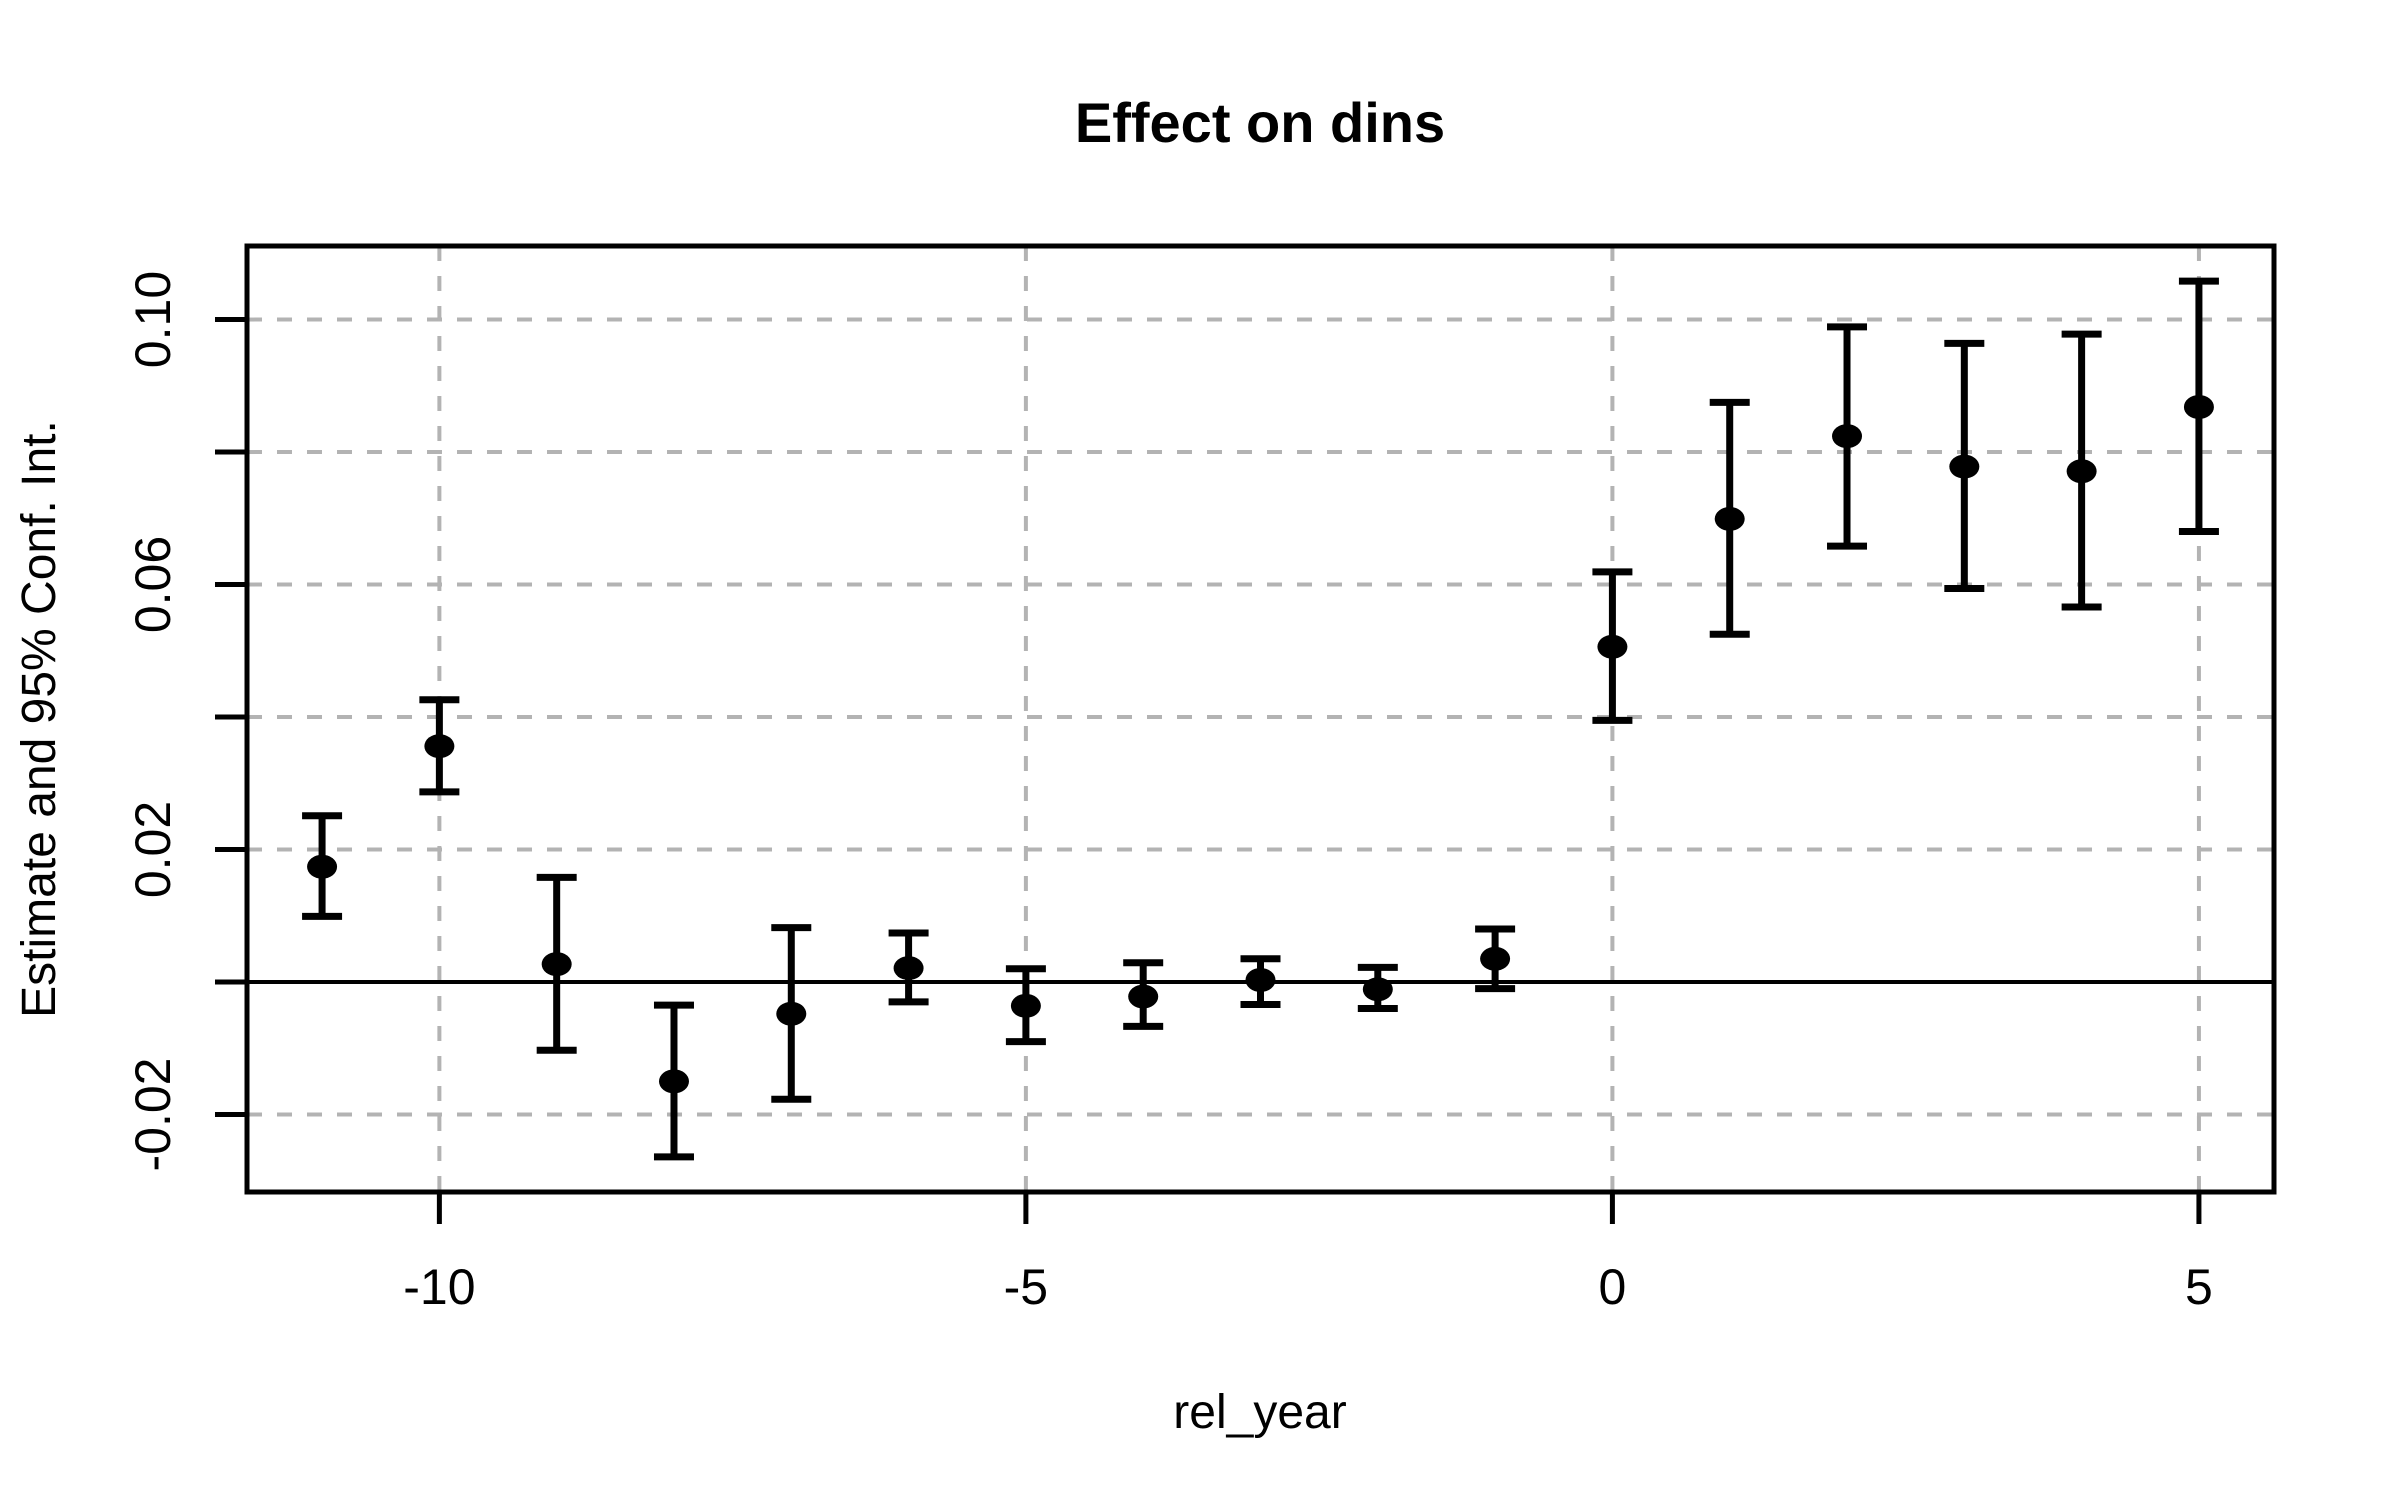 The image size is (2400, 1505). I want to click on x-axis-label: rel_year, so click(1259, 1412).